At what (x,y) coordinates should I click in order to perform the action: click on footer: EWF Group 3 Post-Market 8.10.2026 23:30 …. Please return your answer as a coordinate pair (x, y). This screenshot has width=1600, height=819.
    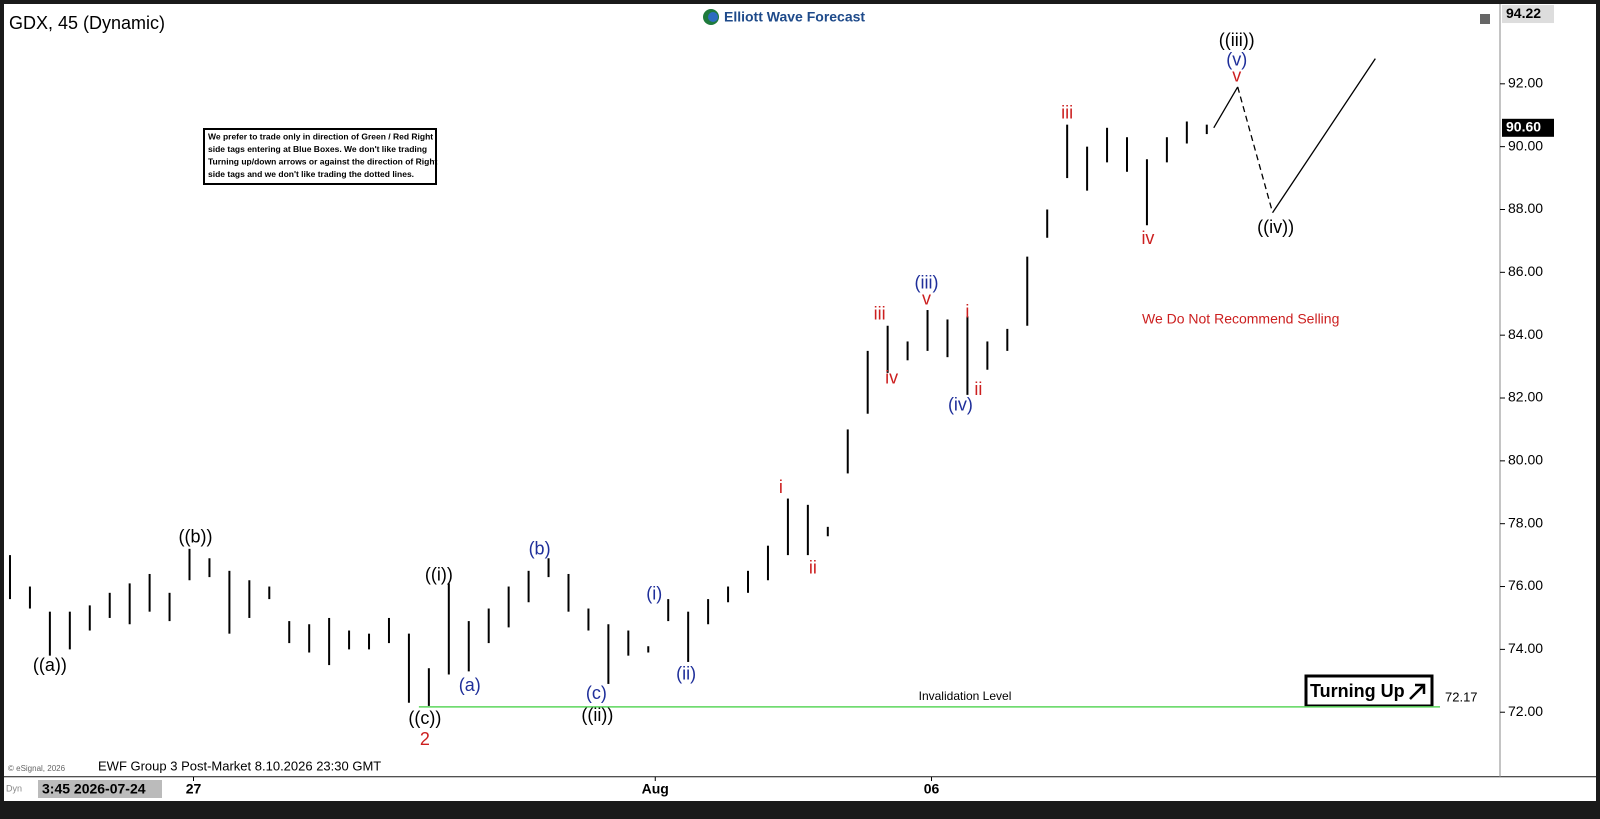
    Looking at the image, I should click on (239, 765).